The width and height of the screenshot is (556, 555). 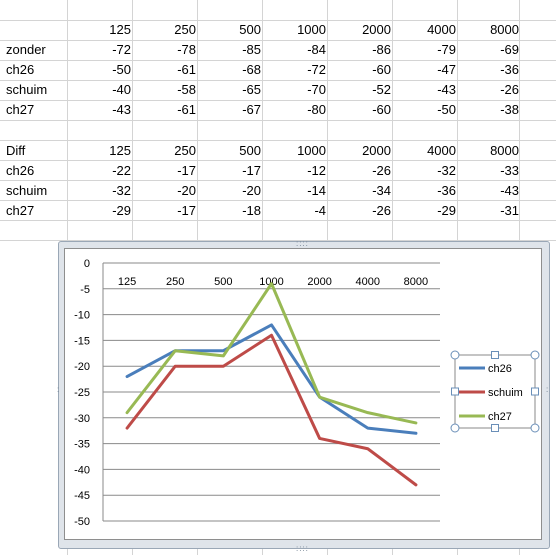 I want to click on table1-row-label: ch27, so click(x=20, y=109).